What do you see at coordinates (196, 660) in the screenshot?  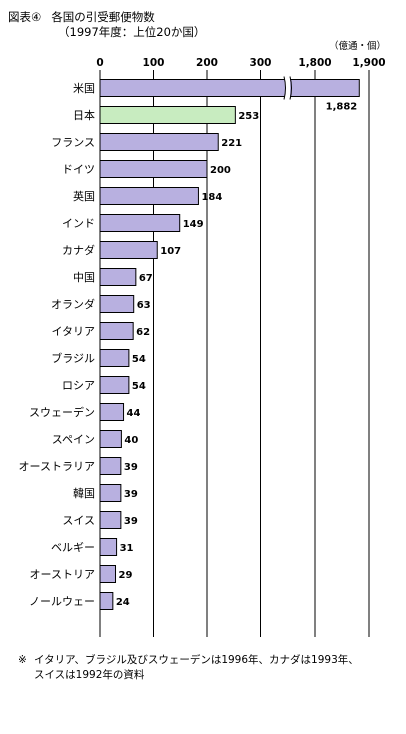 I see `footnote-line-1: イタリア、ブラジル及びスウェーデンは1996年、カナダは1993年、` at bounding box center [196, 660].